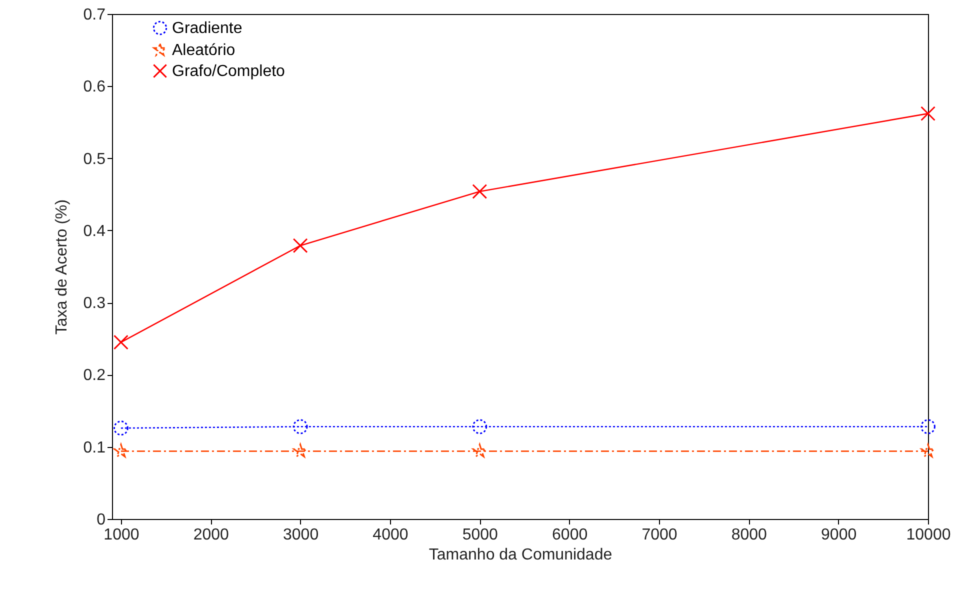 Image resolution: width=960 pixels, height=592 pixels. Describe the element at coordinates (660, 535) in the screenshot. I see `x-tick-label: 7000` at that location.